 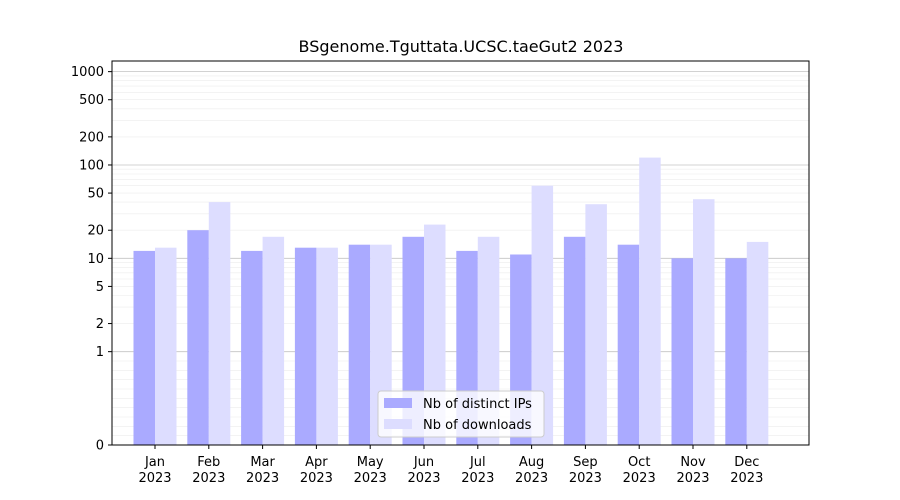 I want to click on legend-swatch-downloads, so click(x=398, y=424).